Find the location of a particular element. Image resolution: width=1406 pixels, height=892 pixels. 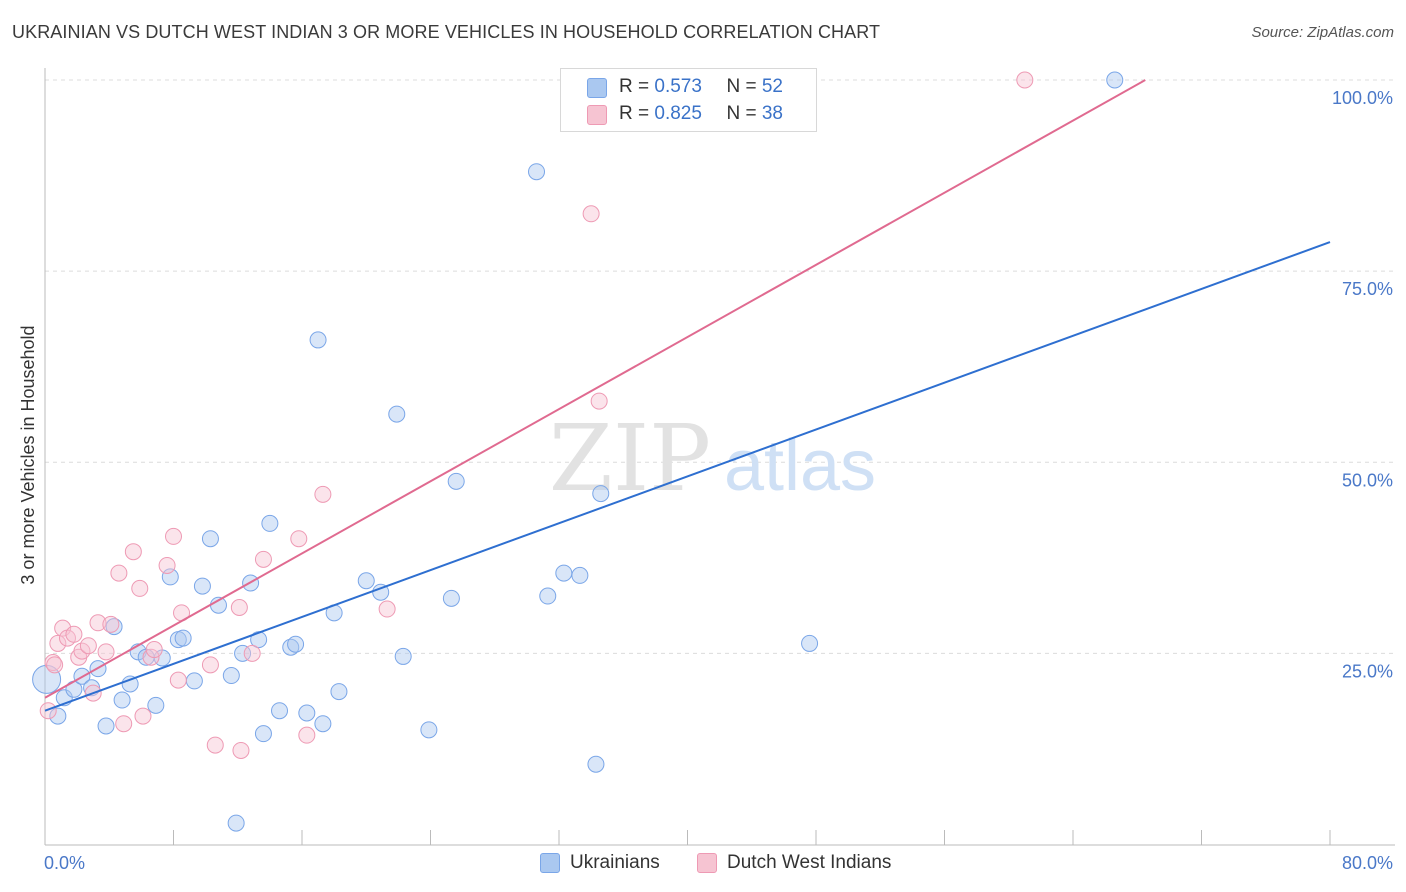

legend-n-value: 38 is located at coordinates (772, 113).